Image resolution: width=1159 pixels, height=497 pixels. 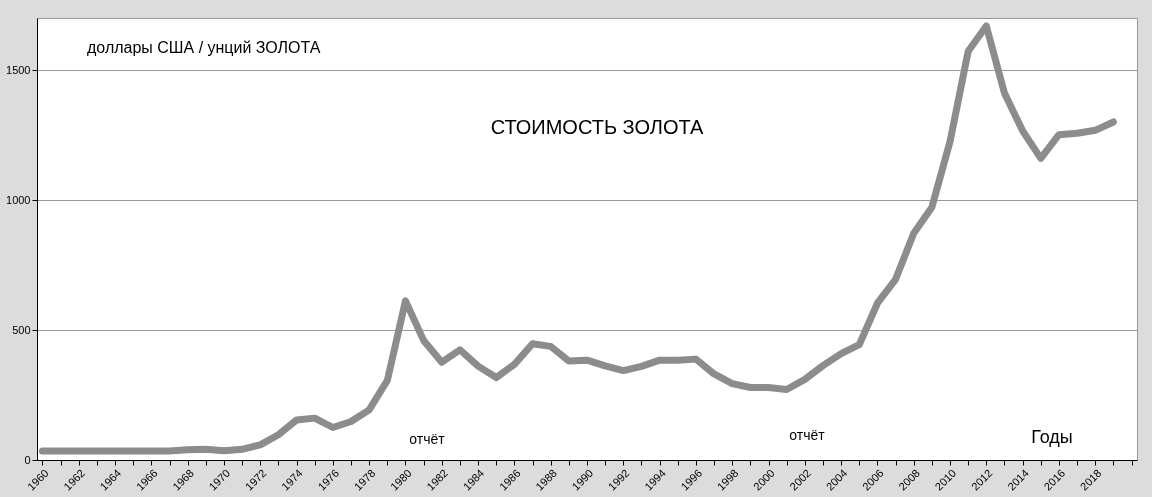 I want to click on text: СТОИМОСТЬ ЗОЛОТА, so click(x=597, y=127).